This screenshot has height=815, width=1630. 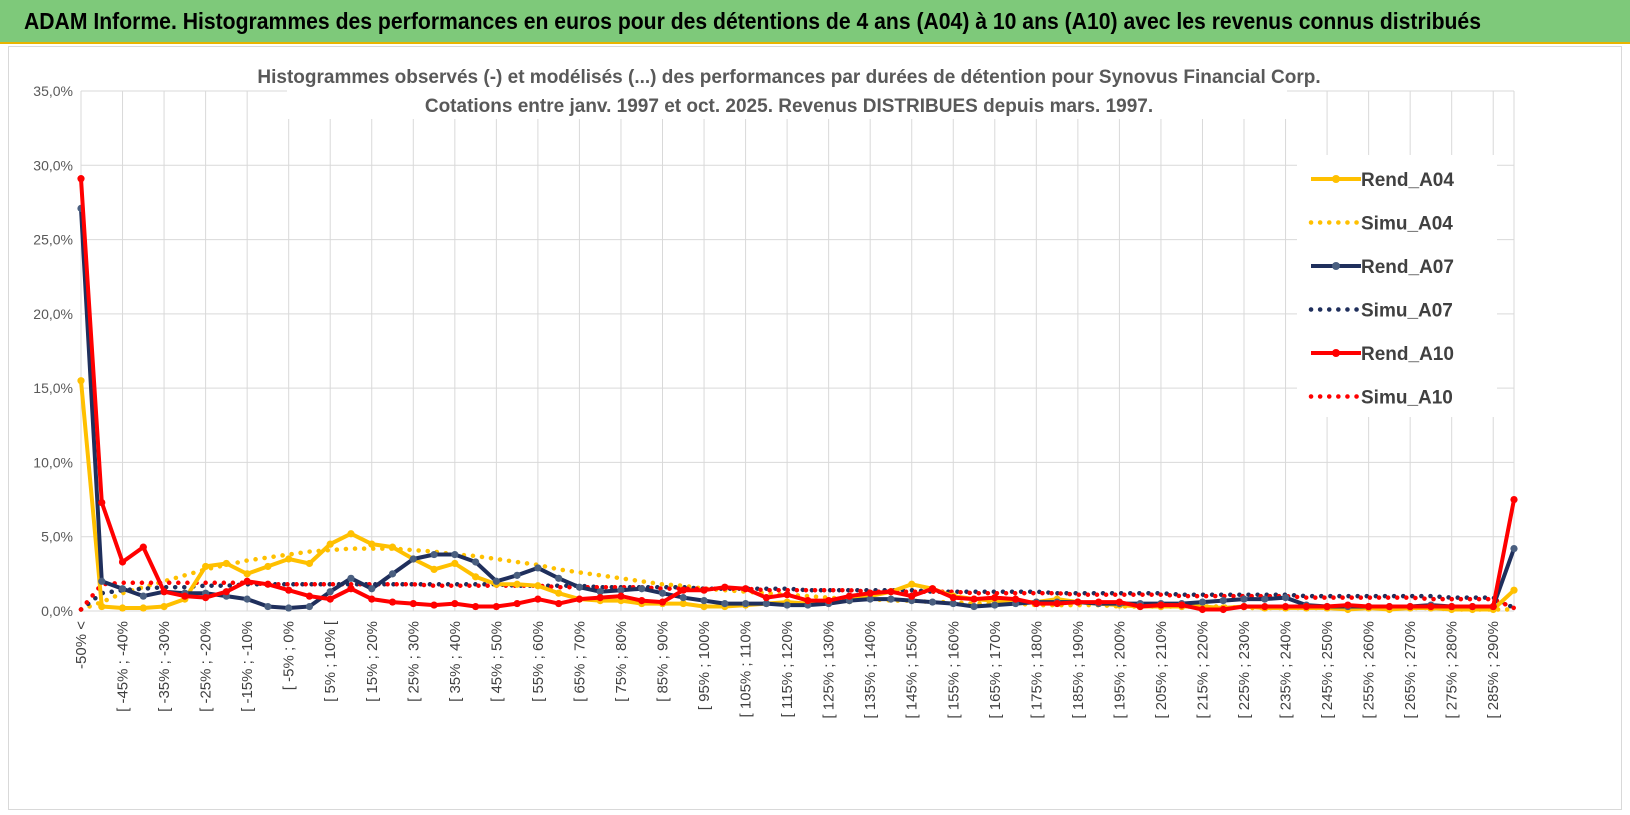 I want to click on legend-label-simu-a10: Simu_A10, so click(x=1407, y=398).